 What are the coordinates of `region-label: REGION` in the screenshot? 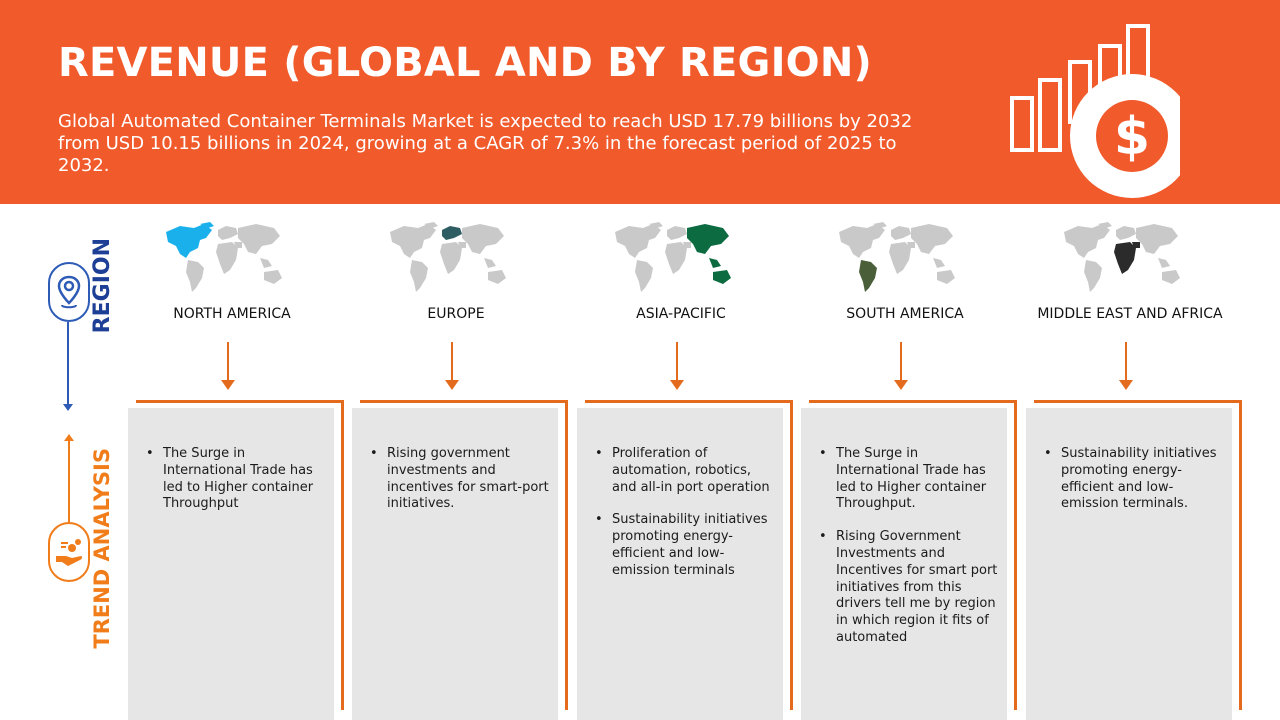 It's located at (102, 286).